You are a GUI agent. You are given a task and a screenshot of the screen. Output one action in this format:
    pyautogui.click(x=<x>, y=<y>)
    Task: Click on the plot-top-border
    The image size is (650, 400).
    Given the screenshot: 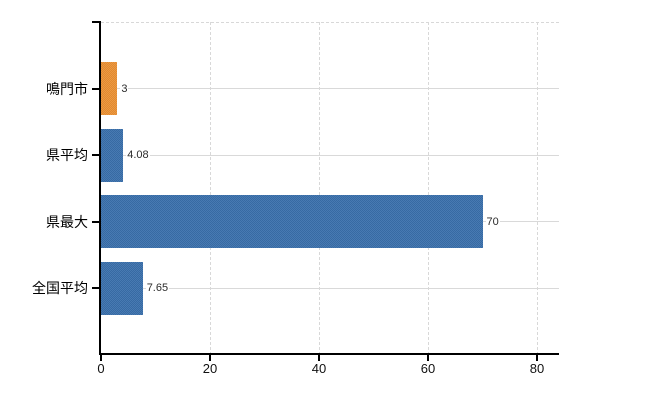 What is the action you would take?
    pyautogui.click(x=330, y=22)
    